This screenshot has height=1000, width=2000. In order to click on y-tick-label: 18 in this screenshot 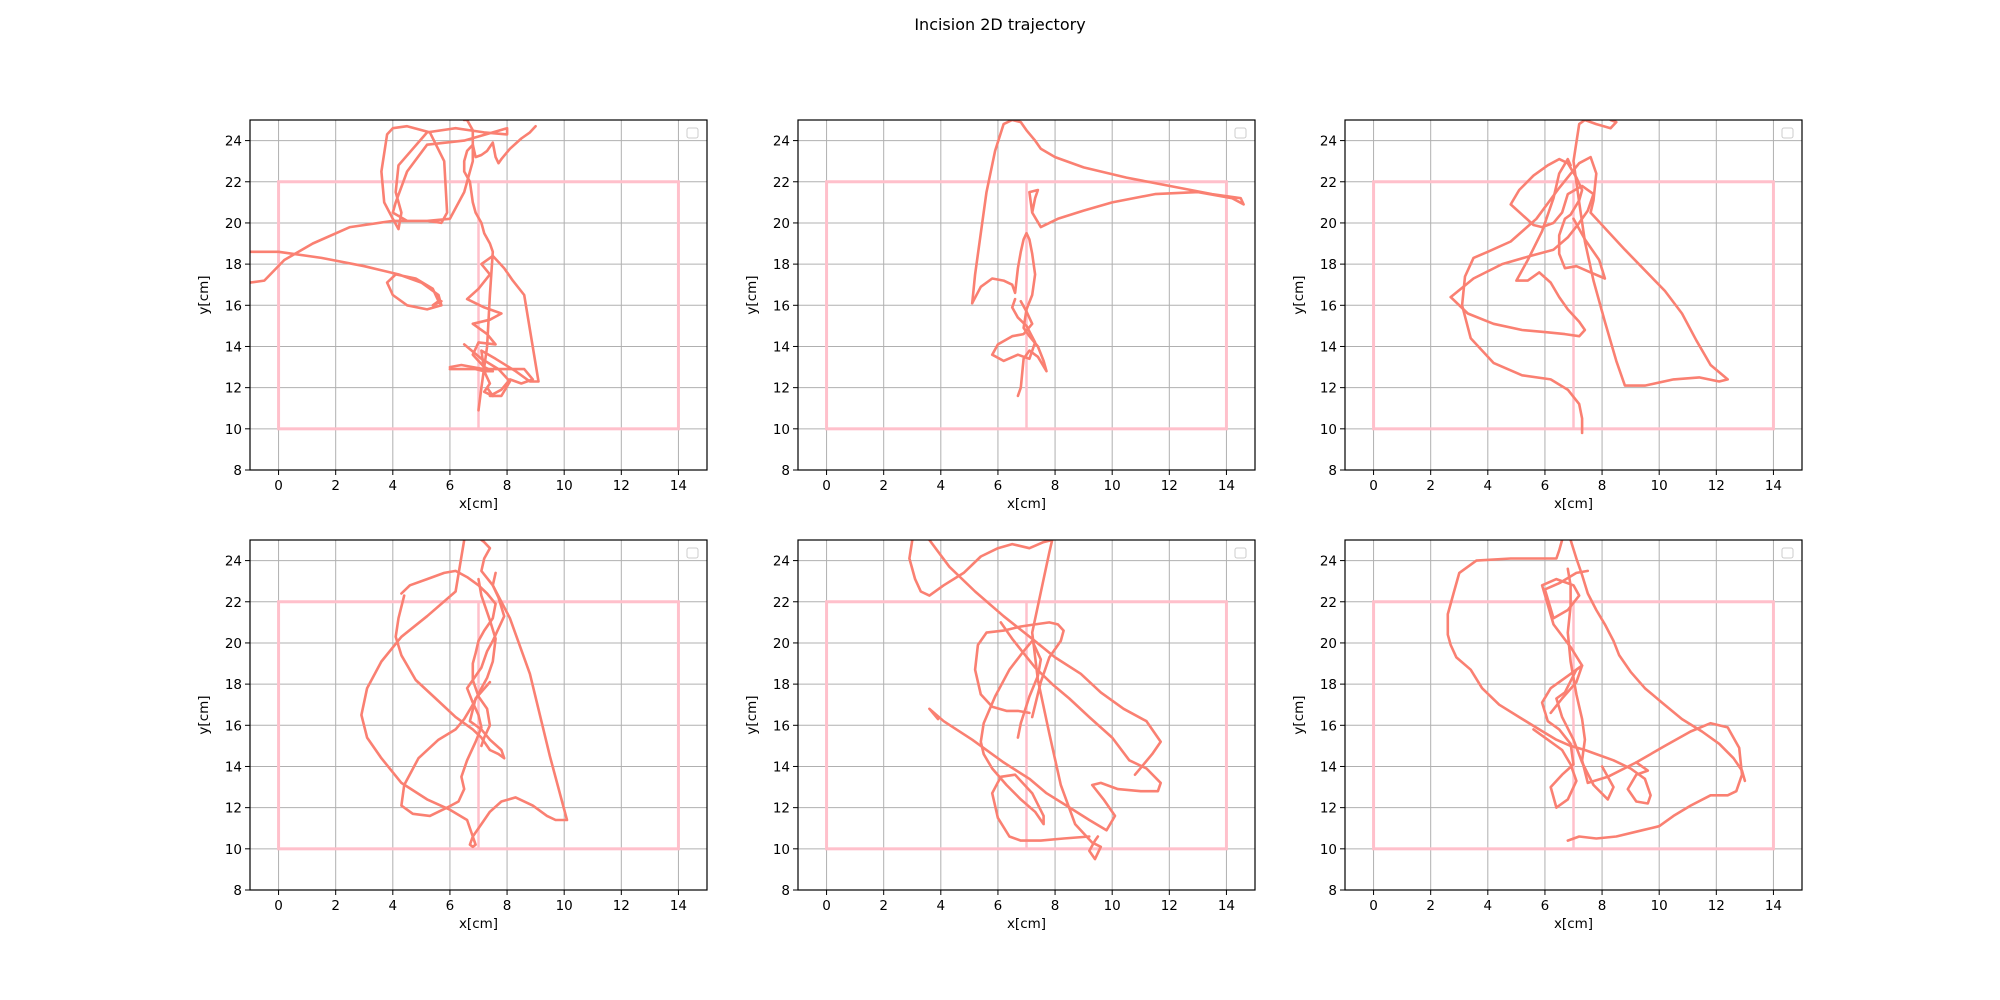, I will do `click(233, 685)`.